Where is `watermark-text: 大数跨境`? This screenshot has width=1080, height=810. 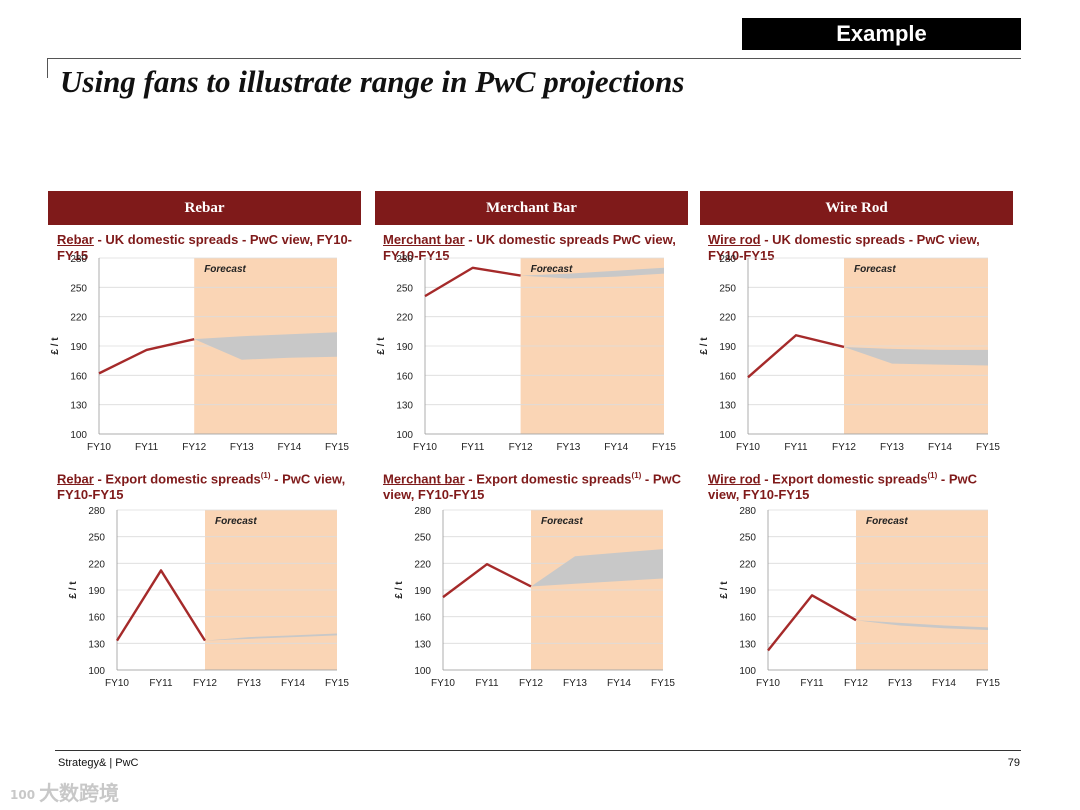
watermark-text: 大数跨境 is located at coordinates (79, 793).